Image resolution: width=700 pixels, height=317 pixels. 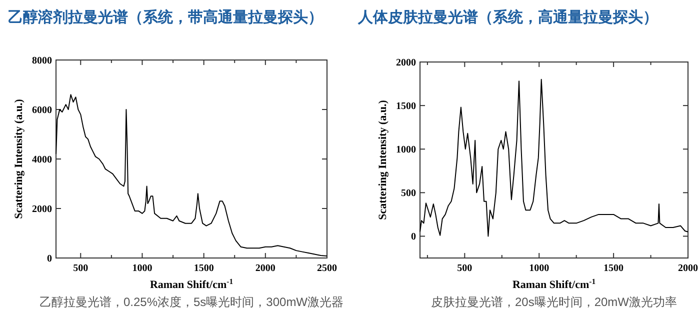 I want to click on chart-title: 人体皮肤拉曼光谱（系统，高通量拉曼探头）, so click(x=507, y=17).